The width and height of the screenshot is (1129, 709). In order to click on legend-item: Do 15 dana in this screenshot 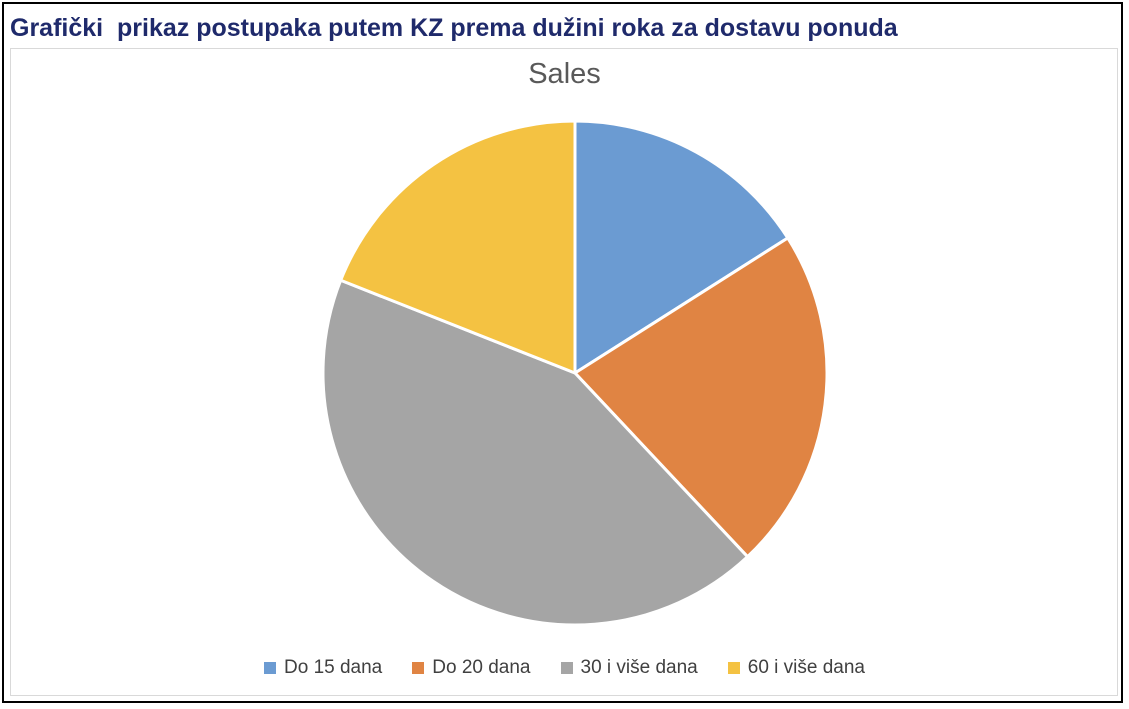, I will do `click(323, 668)`.